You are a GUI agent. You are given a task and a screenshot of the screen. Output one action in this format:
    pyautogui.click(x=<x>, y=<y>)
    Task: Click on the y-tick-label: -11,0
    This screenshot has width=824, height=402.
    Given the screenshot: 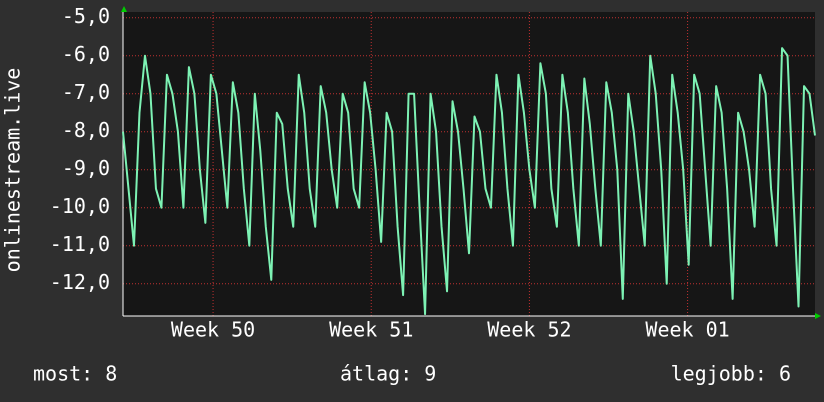 What is the action you would take?
    pyautogui.click(x=80, y=244)
    